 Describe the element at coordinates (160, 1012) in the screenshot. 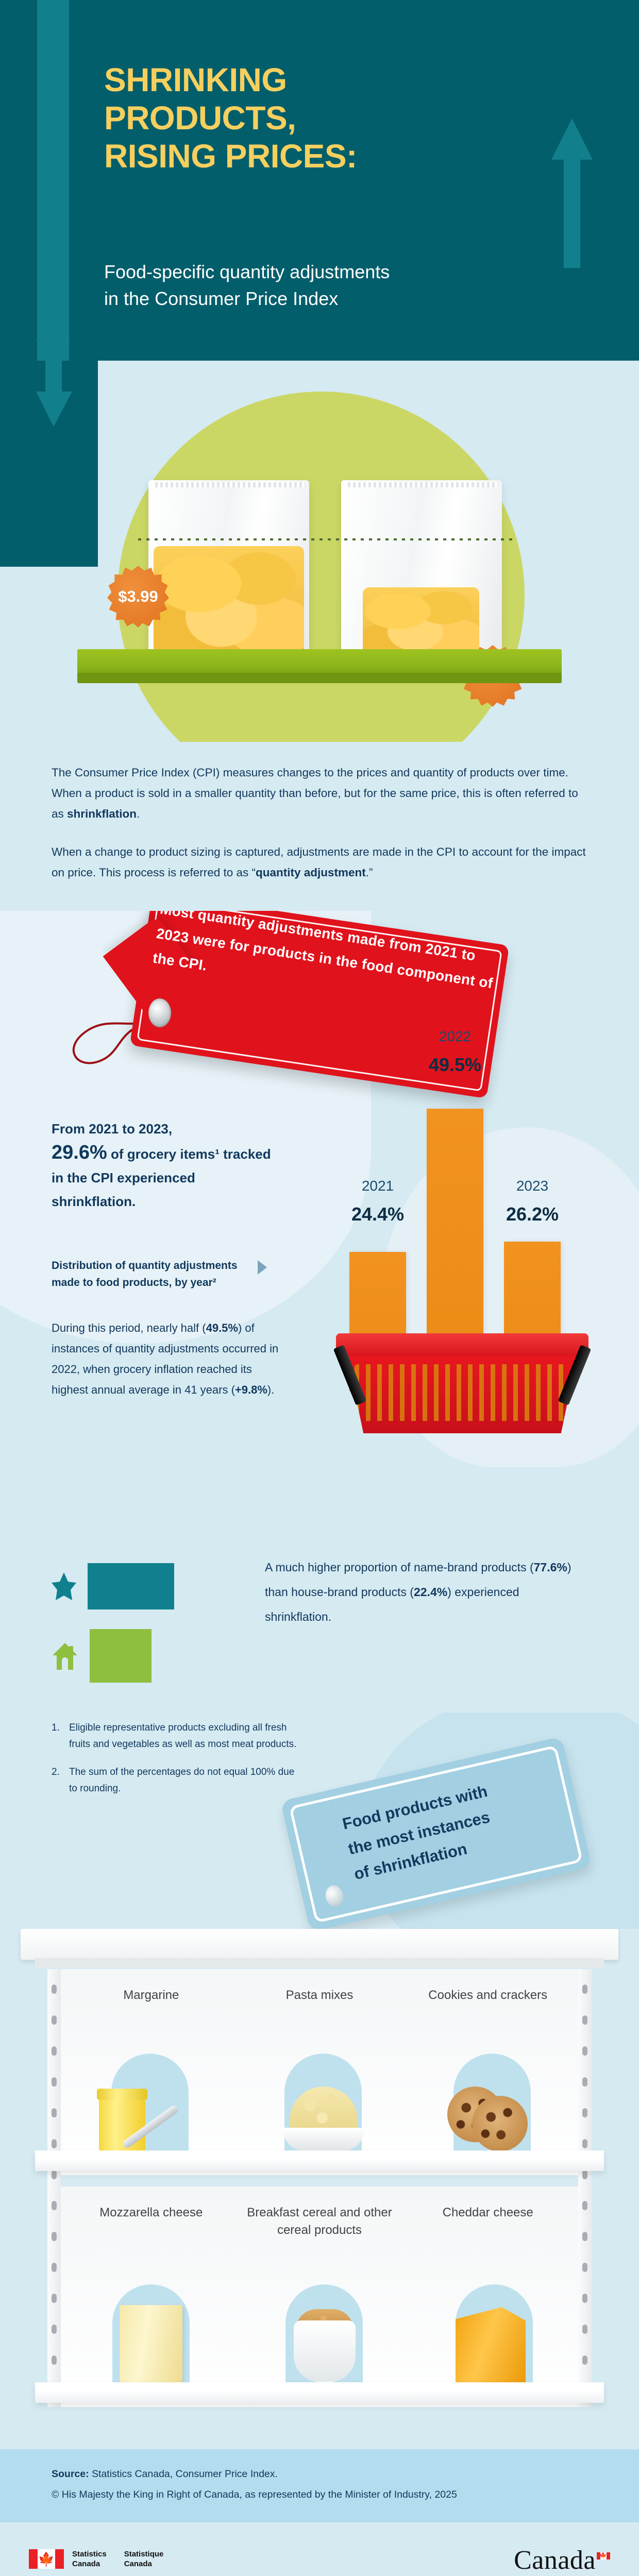

I see `red-tag-hole` at that location.